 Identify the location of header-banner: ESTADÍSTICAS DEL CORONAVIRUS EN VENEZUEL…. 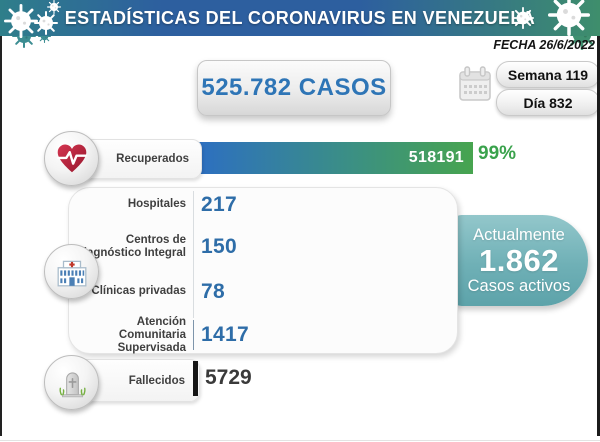
(300, 18).